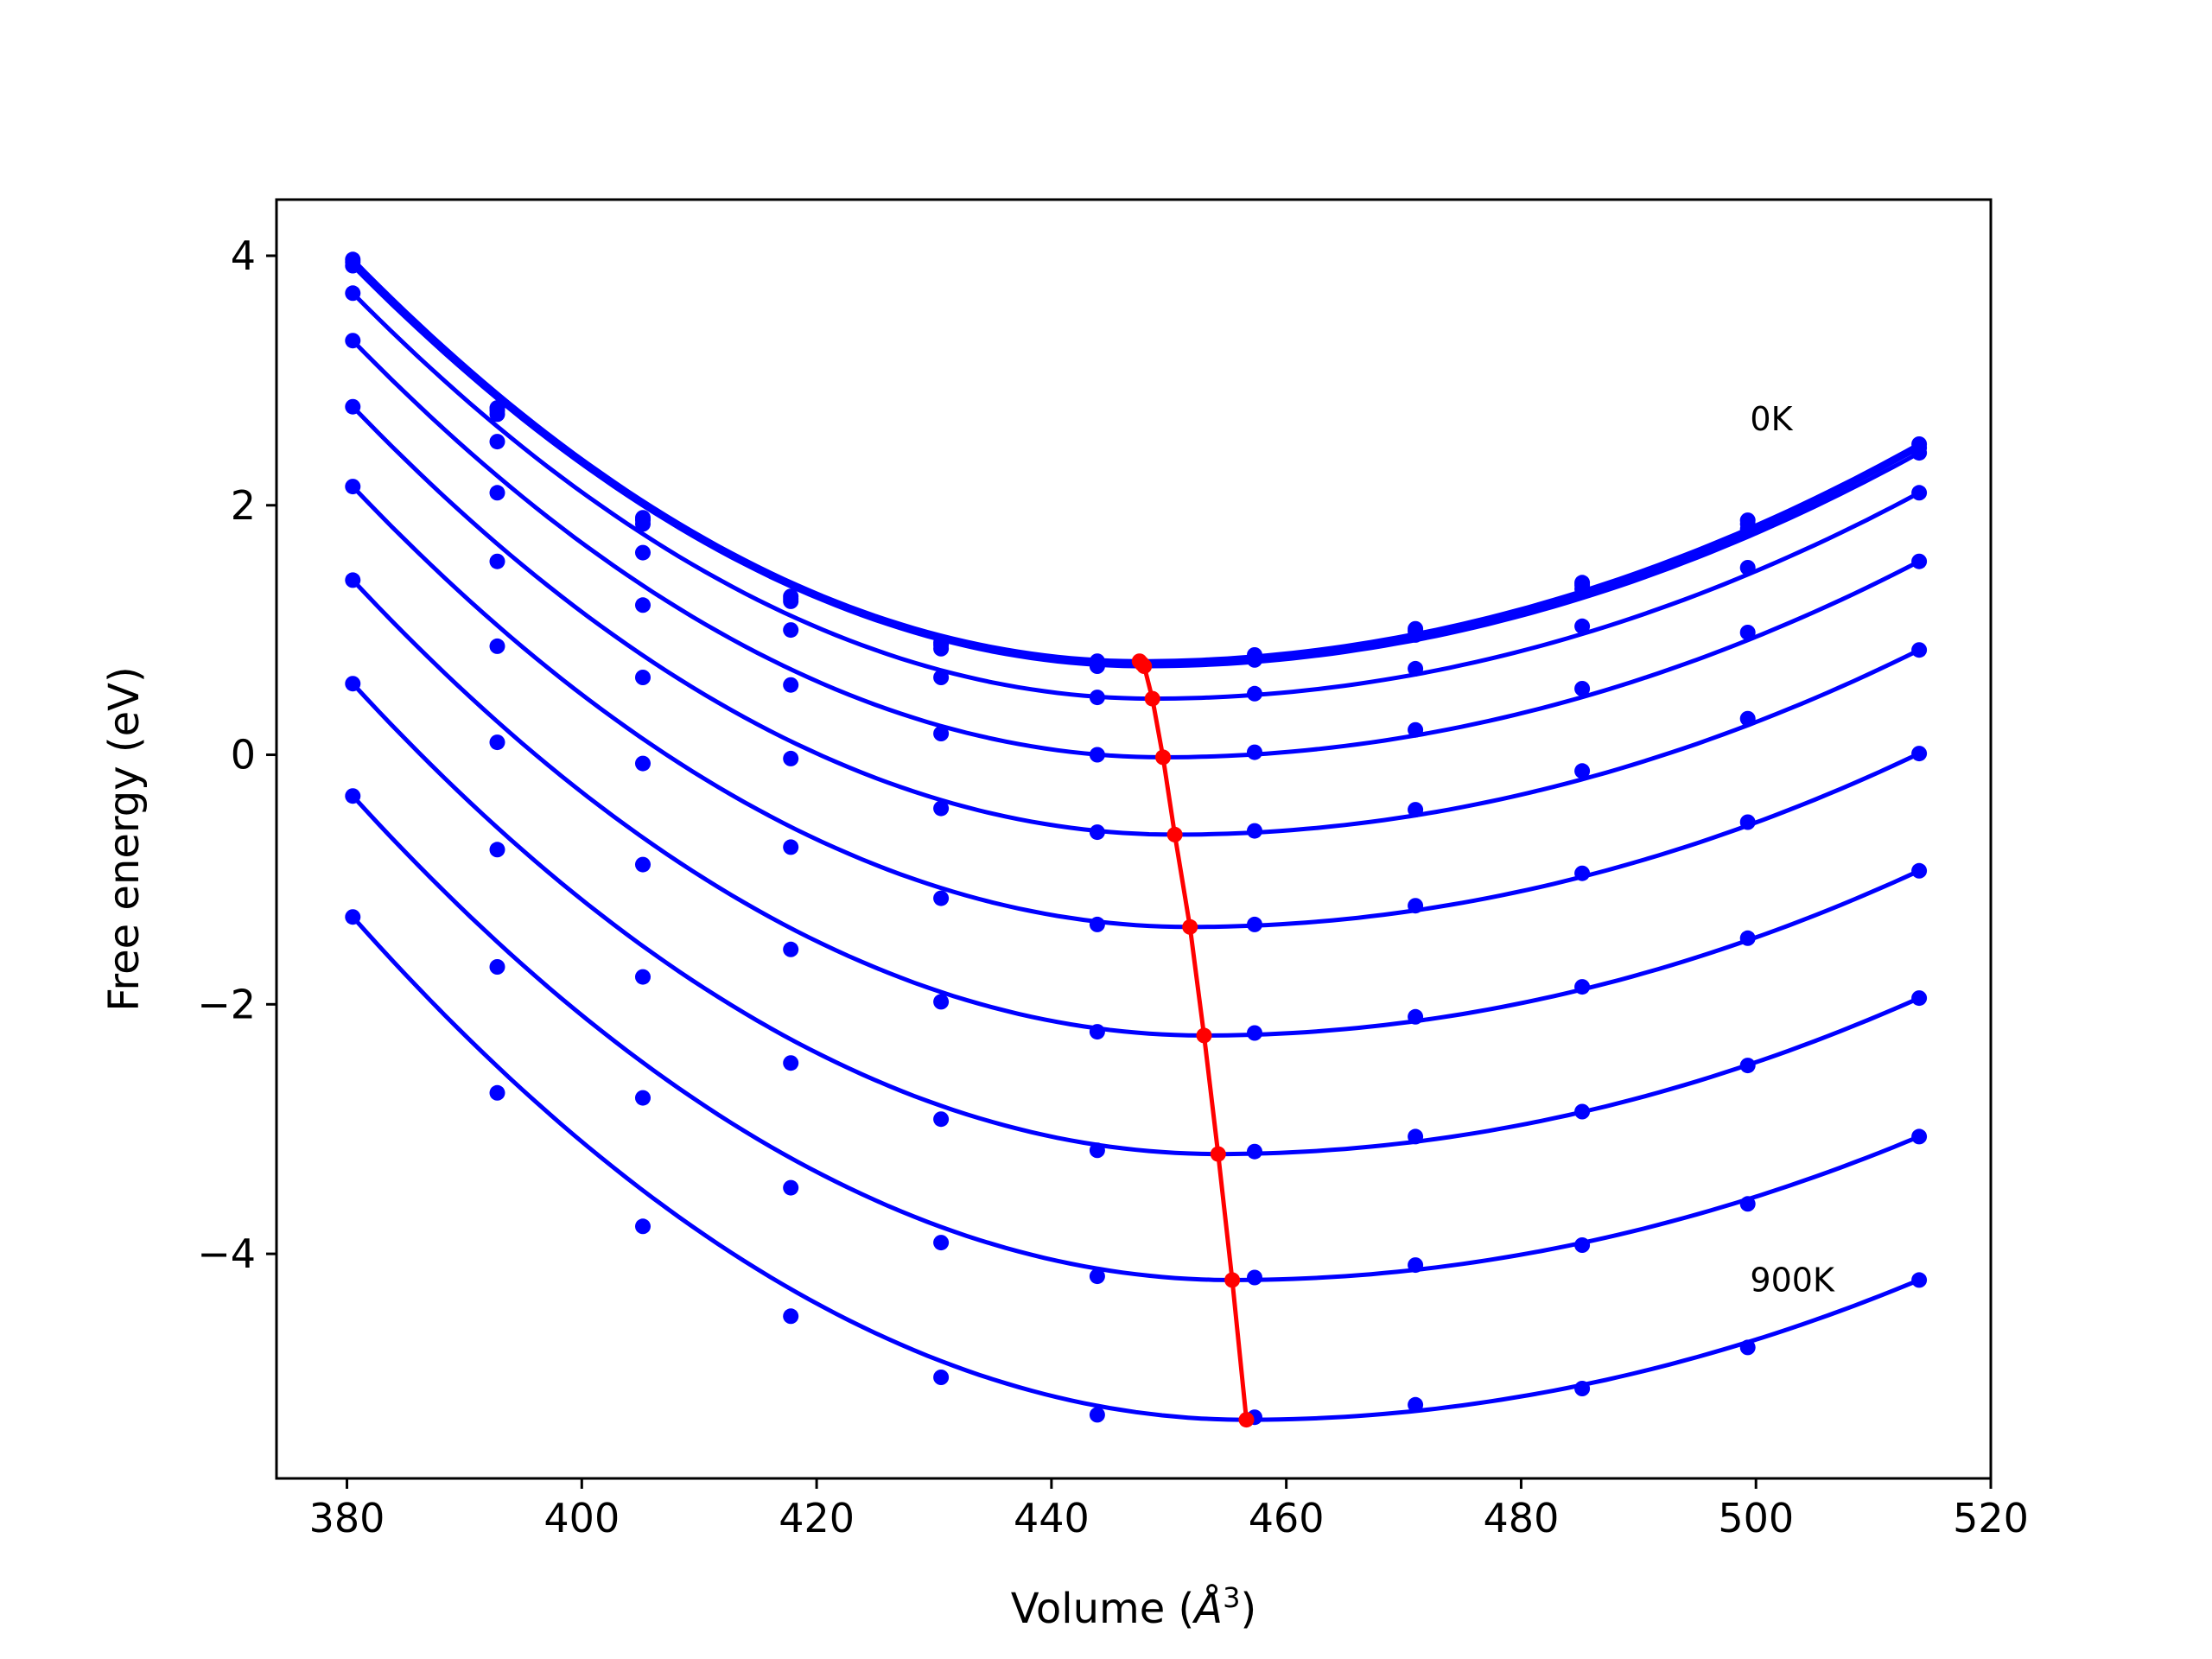 Image resolution: width=2212 pixels, height=1659 pixels. Describe the element at coordinates (1207, 1608) in the screenshot. I see `x-axis-unit-base: Å` at that location.